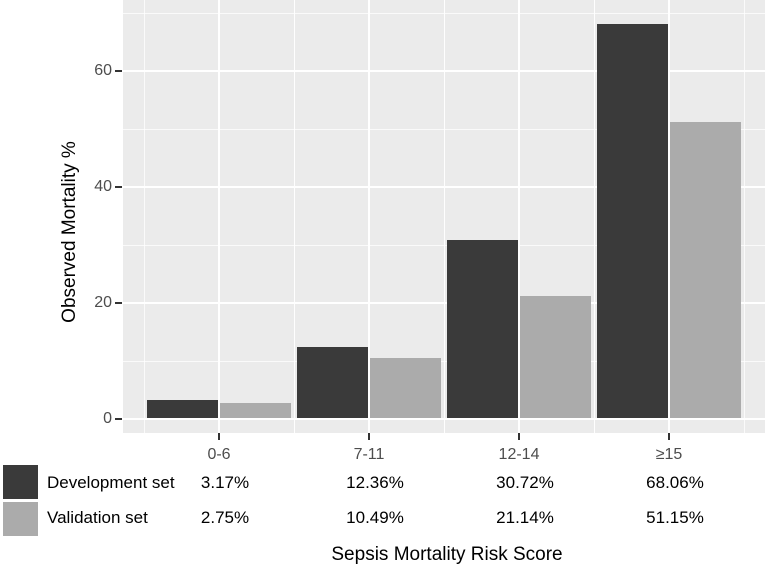  Describe the element at coordinates (519, 454) in the screenshot. I see `x-axis-tick-label: 12-14` at that location.